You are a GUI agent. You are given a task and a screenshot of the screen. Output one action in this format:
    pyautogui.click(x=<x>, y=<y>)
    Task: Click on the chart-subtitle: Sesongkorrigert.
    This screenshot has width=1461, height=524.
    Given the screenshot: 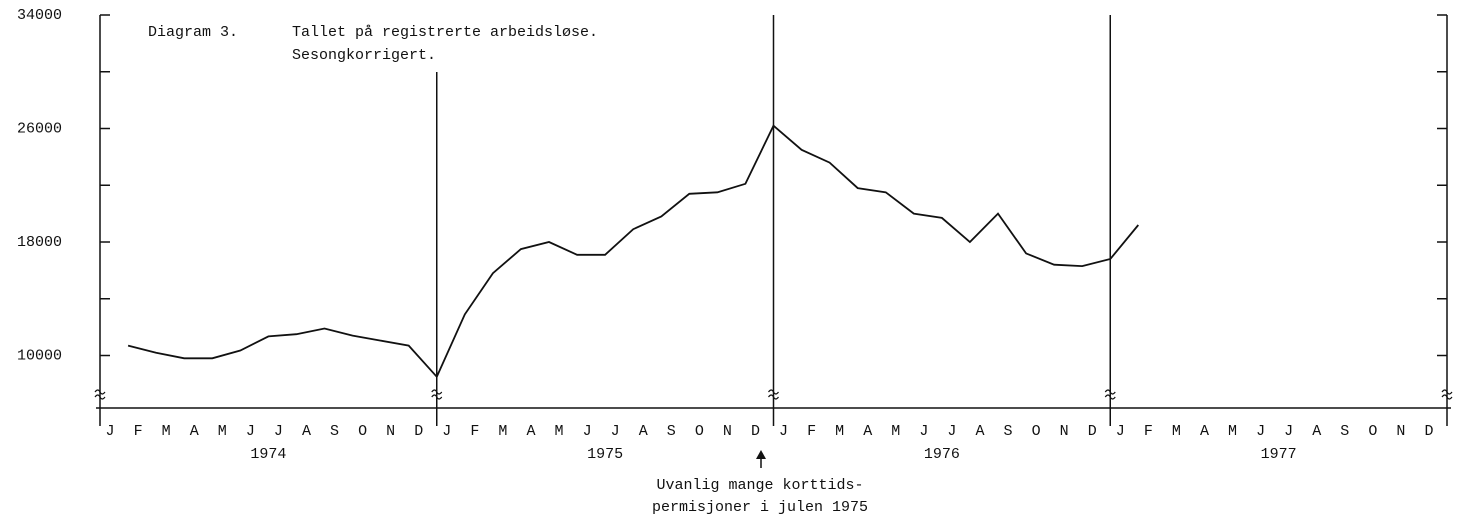 What is the action you would take?
    pyautogui.click(x=364, y=55)
    